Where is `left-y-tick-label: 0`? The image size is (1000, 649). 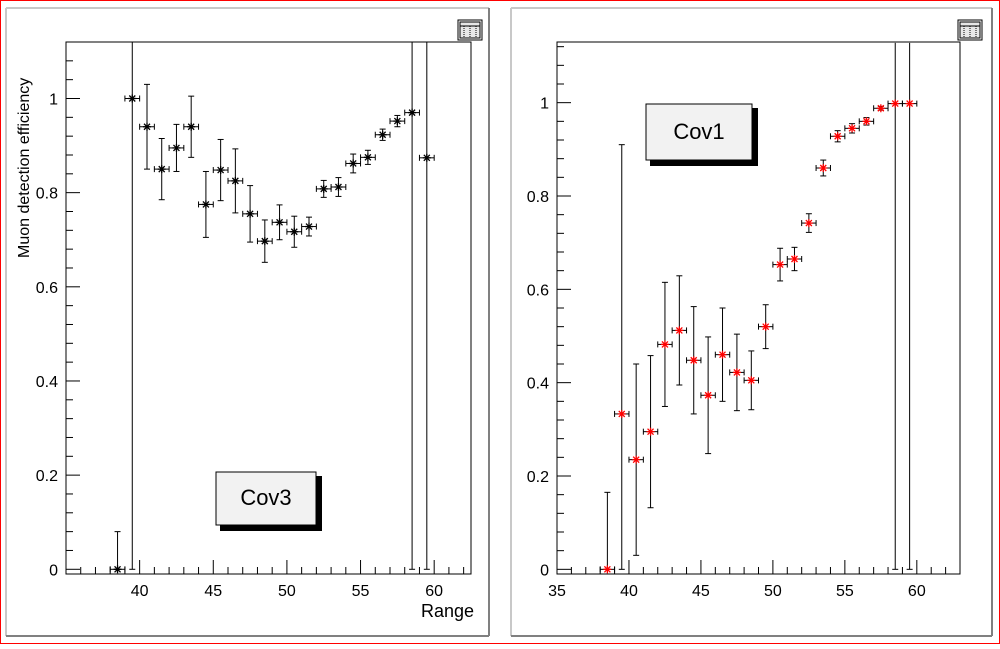
left-y-tick-label: 0 is located at coordinates (53, 570).